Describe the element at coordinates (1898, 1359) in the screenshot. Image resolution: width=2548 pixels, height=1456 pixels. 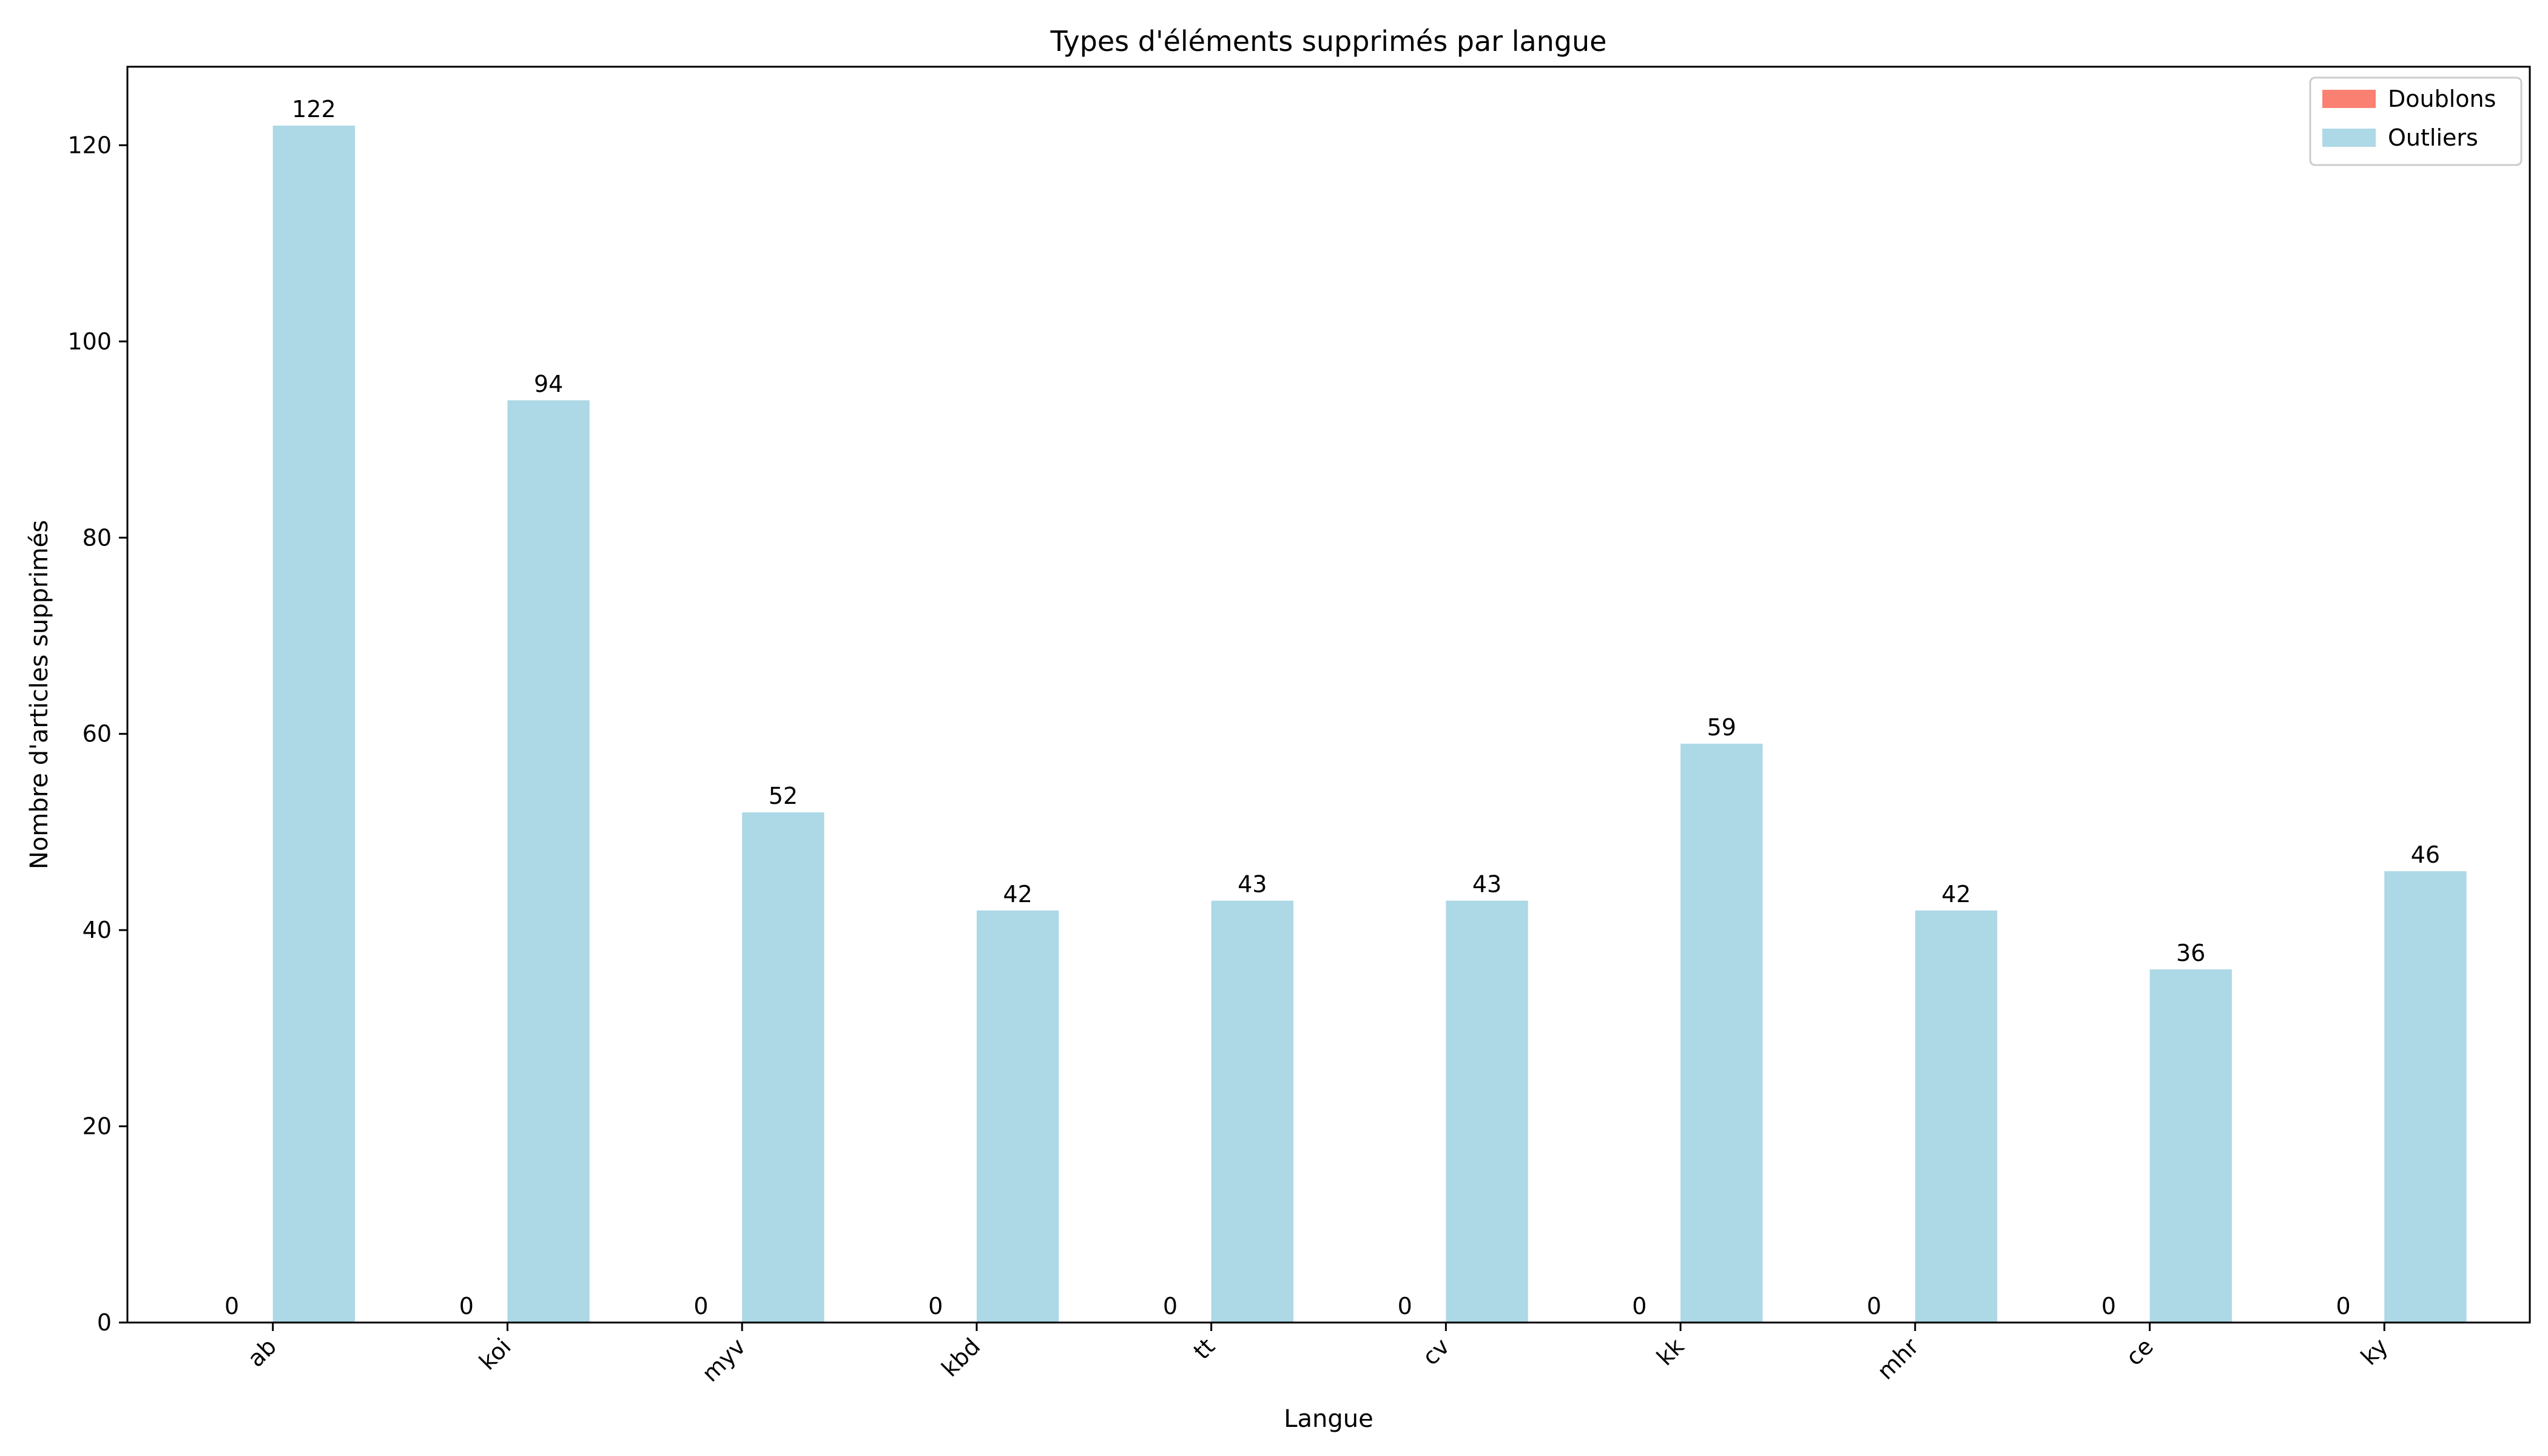
I see `x-tick-label-mhr: mhr` at that location.